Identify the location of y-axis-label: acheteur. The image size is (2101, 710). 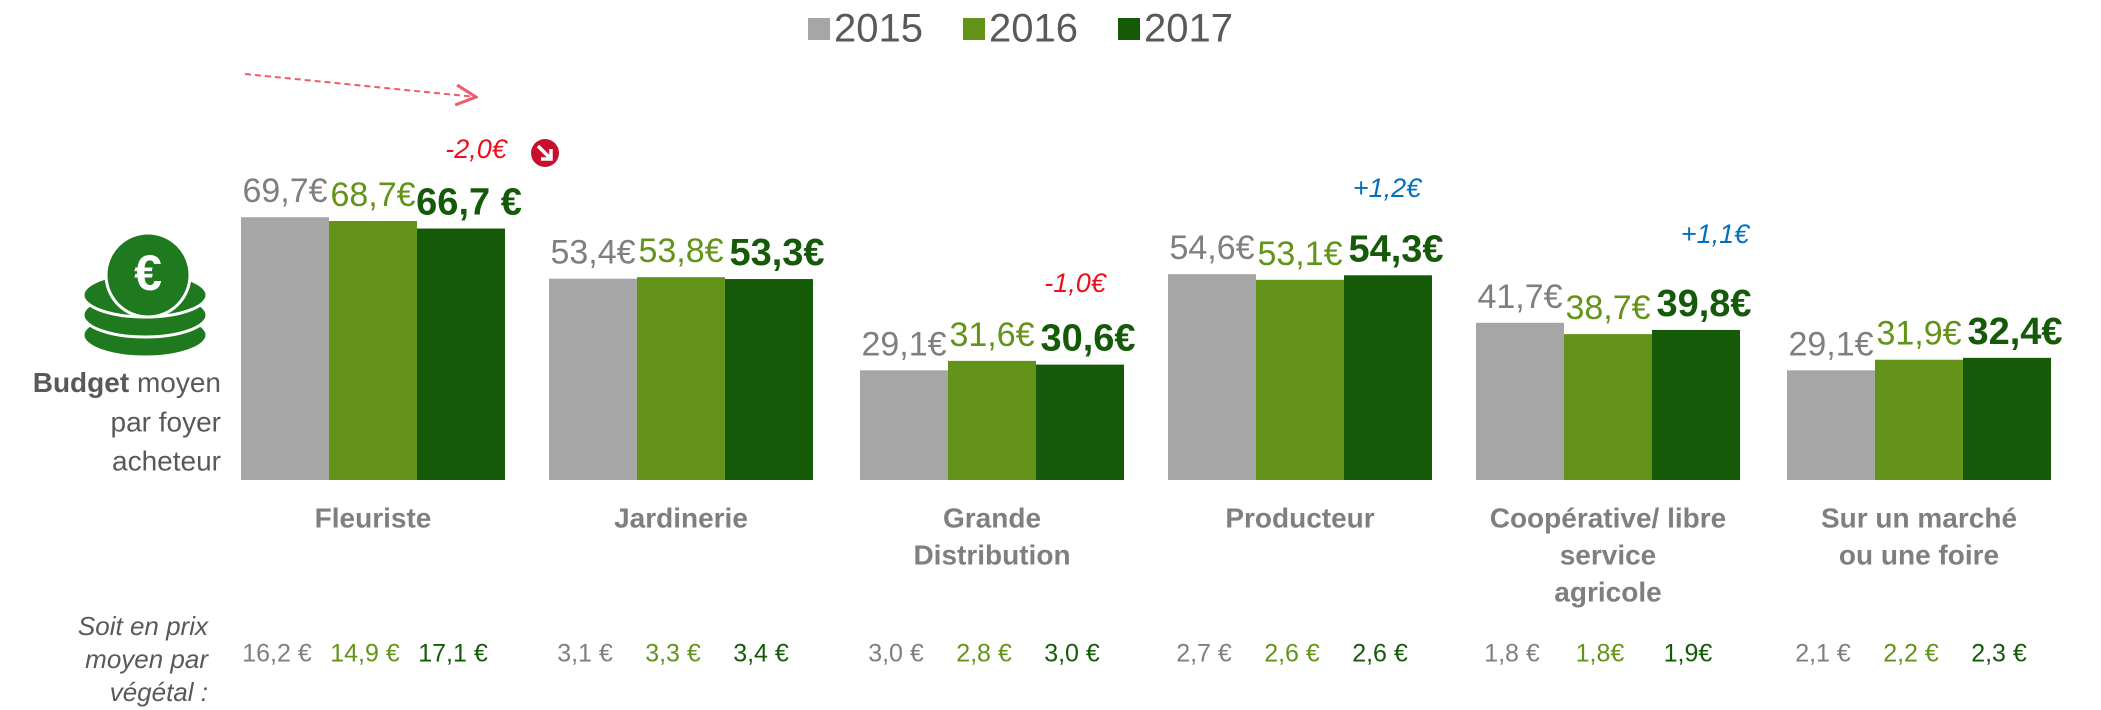
(166, 460).